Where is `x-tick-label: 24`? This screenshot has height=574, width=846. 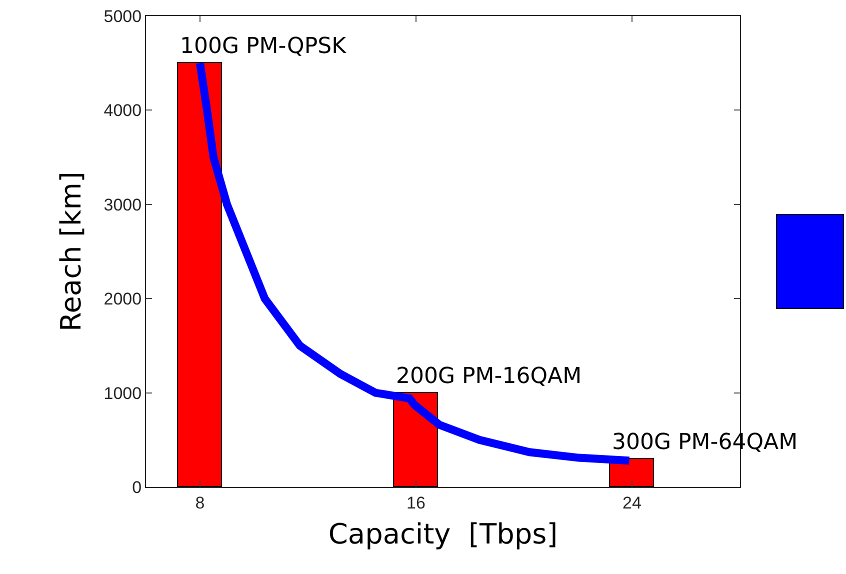 x-tick-label: 24 is located at coordinates (632, 502).